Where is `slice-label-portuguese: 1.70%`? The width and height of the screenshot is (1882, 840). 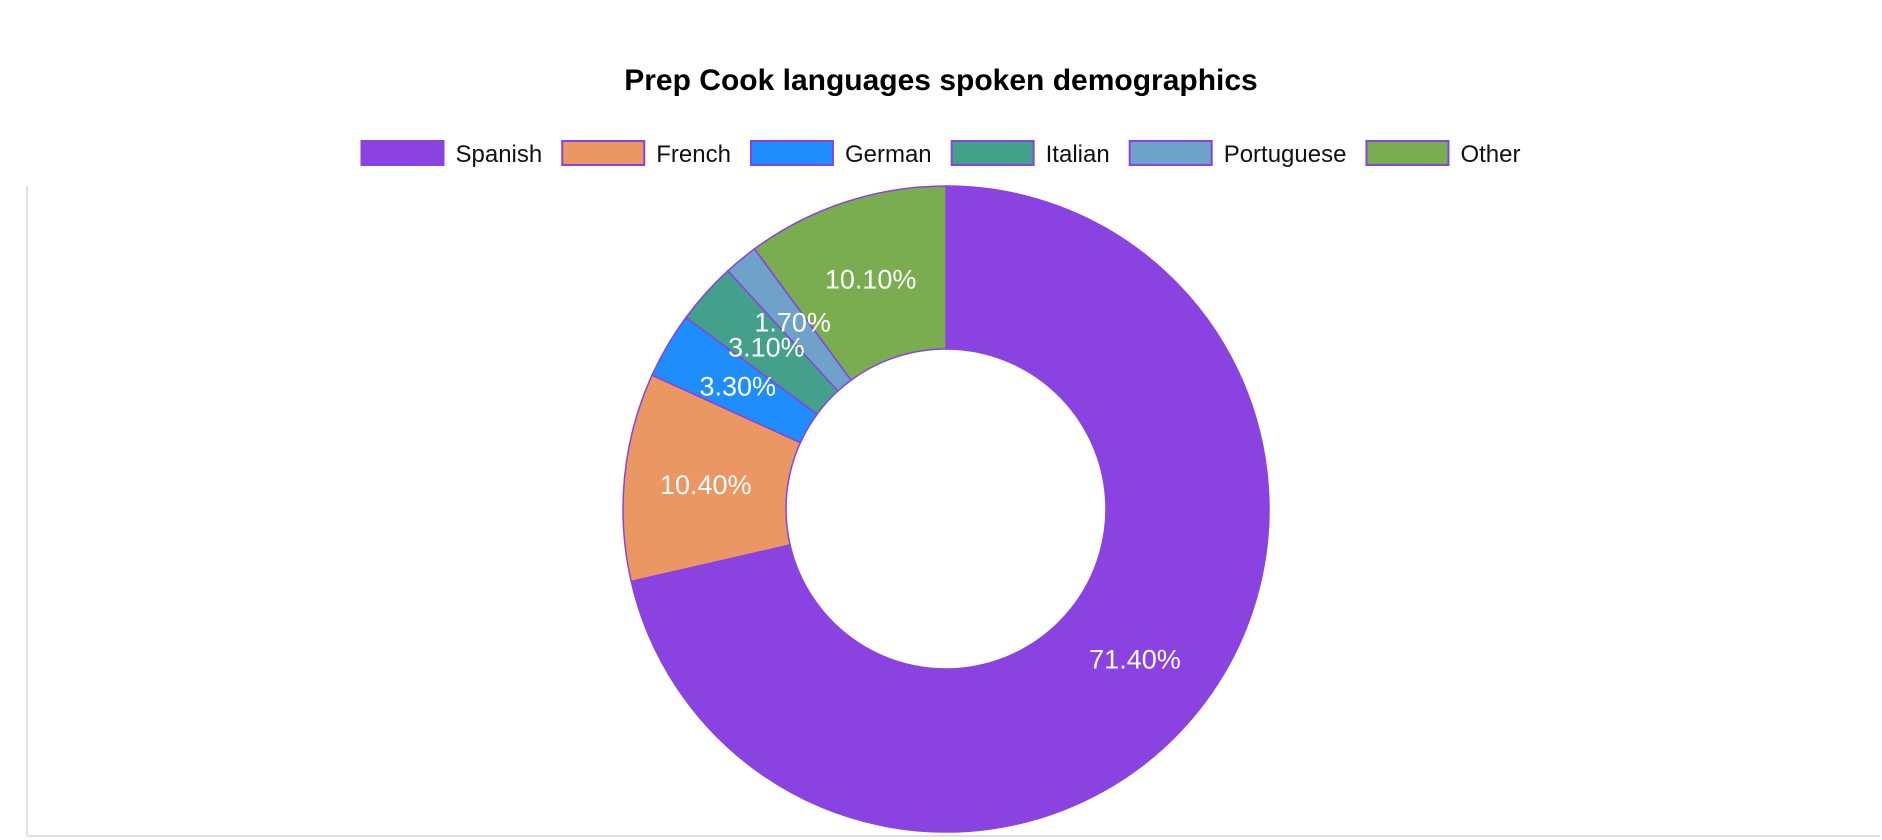 slice-label-portuguese: 1.70% is located at coordinates (792, 322).